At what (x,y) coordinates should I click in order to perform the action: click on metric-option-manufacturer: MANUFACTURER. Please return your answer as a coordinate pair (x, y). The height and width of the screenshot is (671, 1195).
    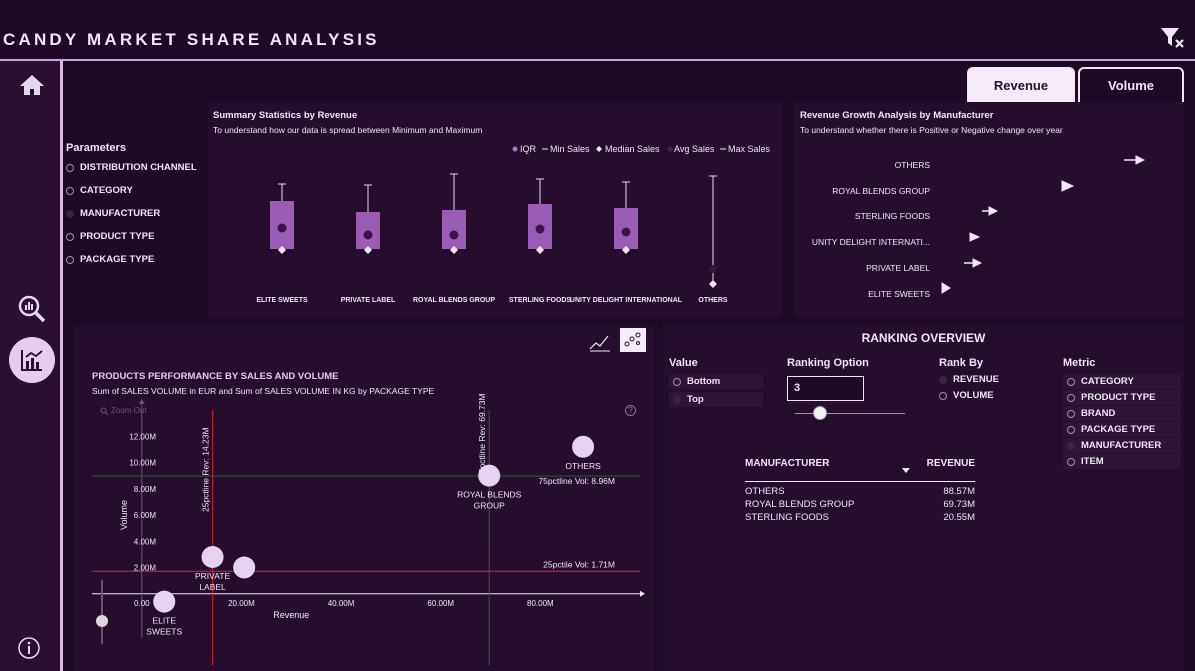
    Looking at the image, I should click on (1122, 445).